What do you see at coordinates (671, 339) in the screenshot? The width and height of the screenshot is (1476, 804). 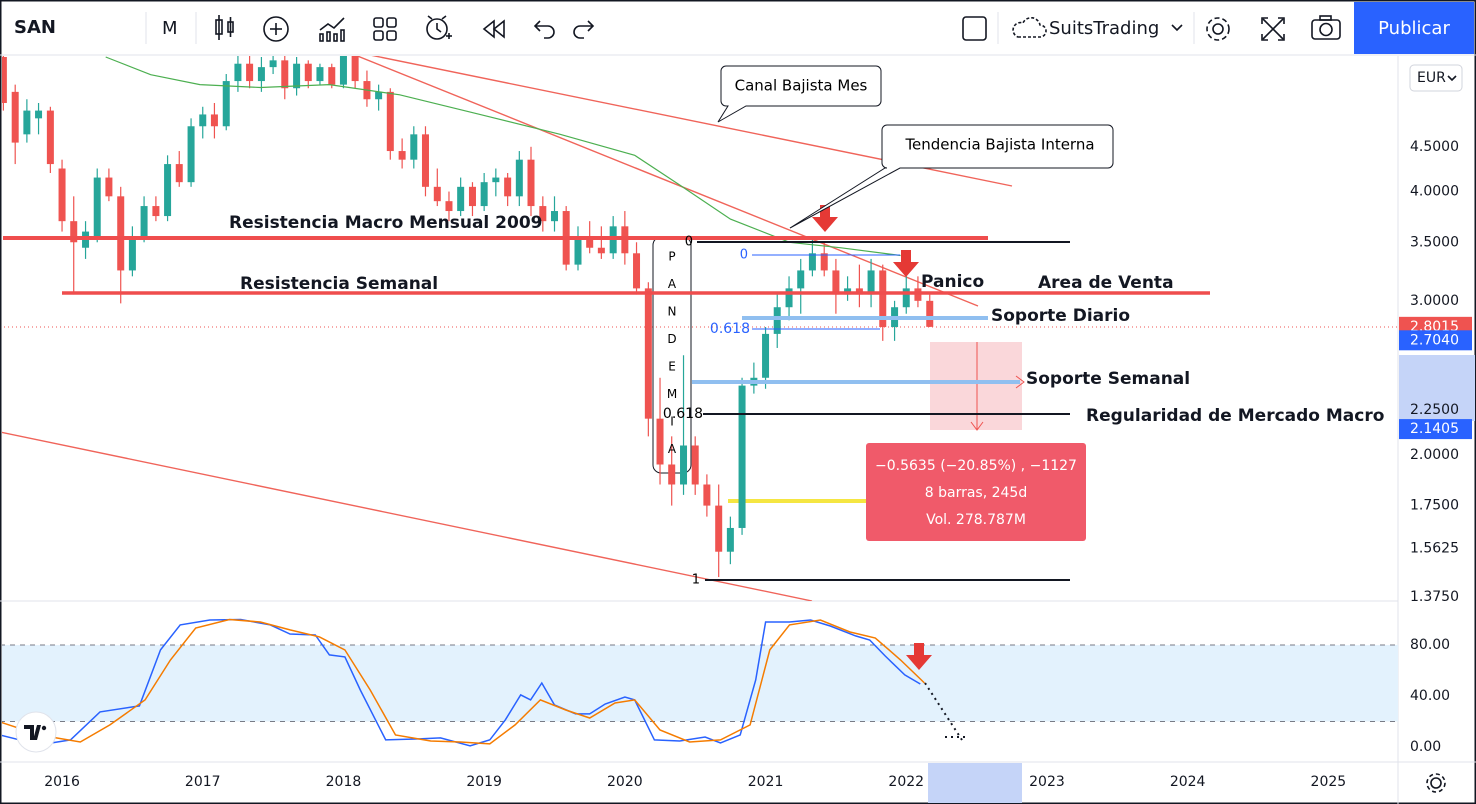 I see `pandemic-letter: D` at bounding box center [671, 339].